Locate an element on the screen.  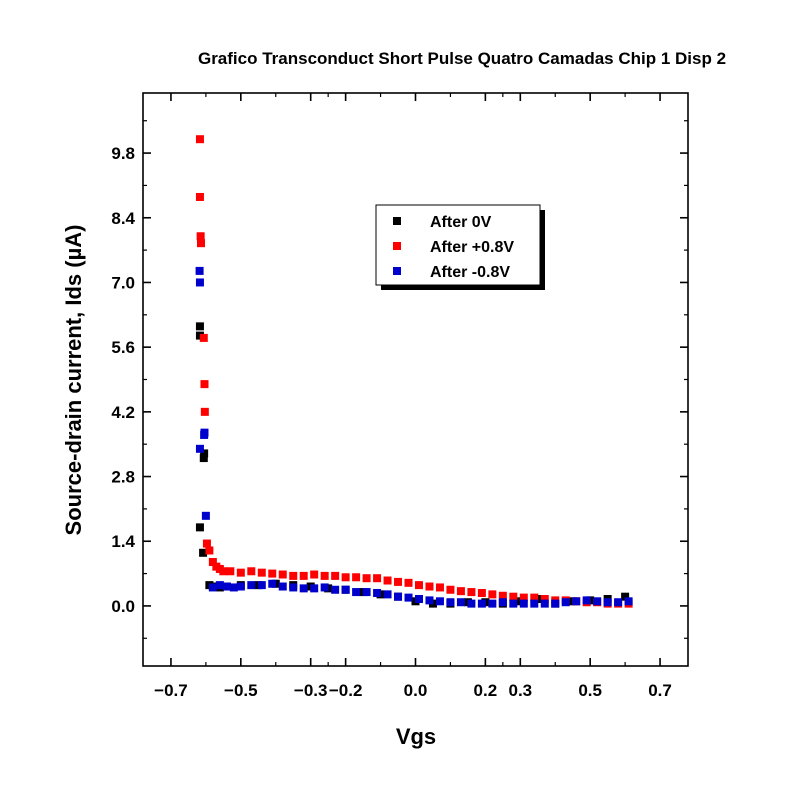
legend-label: After 0V is located at coordinates (461, 222).